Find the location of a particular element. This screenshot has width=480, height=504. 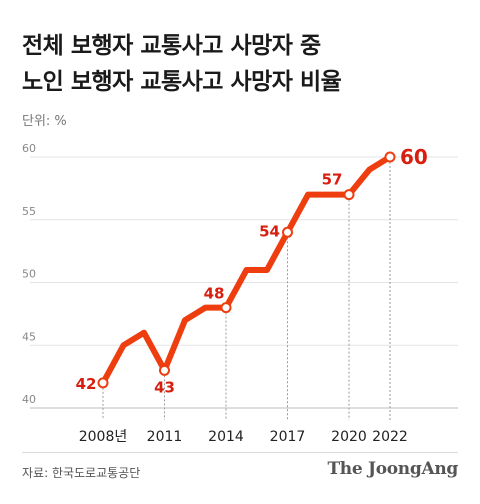

data-point-2017 is located at coordinates (287, 232).